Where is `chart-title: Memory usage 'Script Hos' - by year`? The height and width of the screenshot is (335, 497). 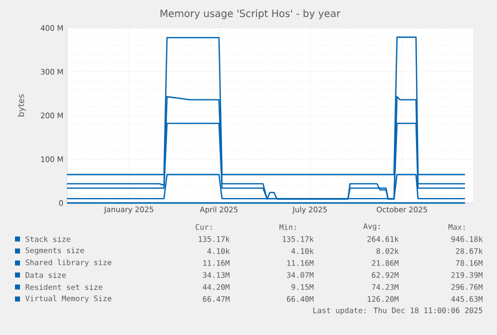
chart-title: Memory usage 'Script Hos' - by year is located at coordinates (250, 14).